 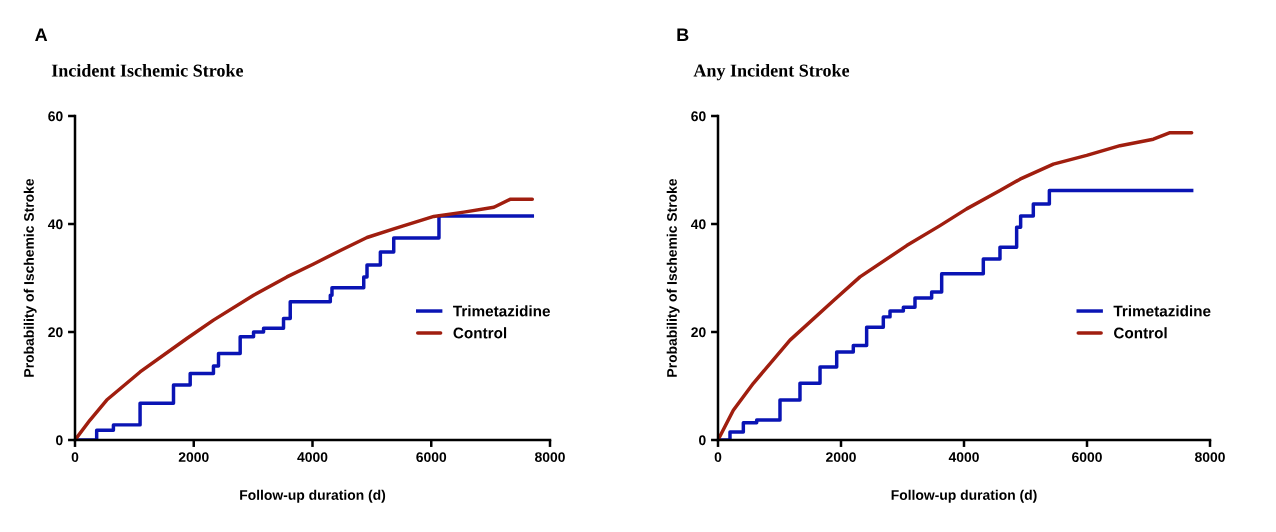 What do you see at coordinates (41, 34) in the screenshot?
I see `text: A` at bounding box center [41, 34].